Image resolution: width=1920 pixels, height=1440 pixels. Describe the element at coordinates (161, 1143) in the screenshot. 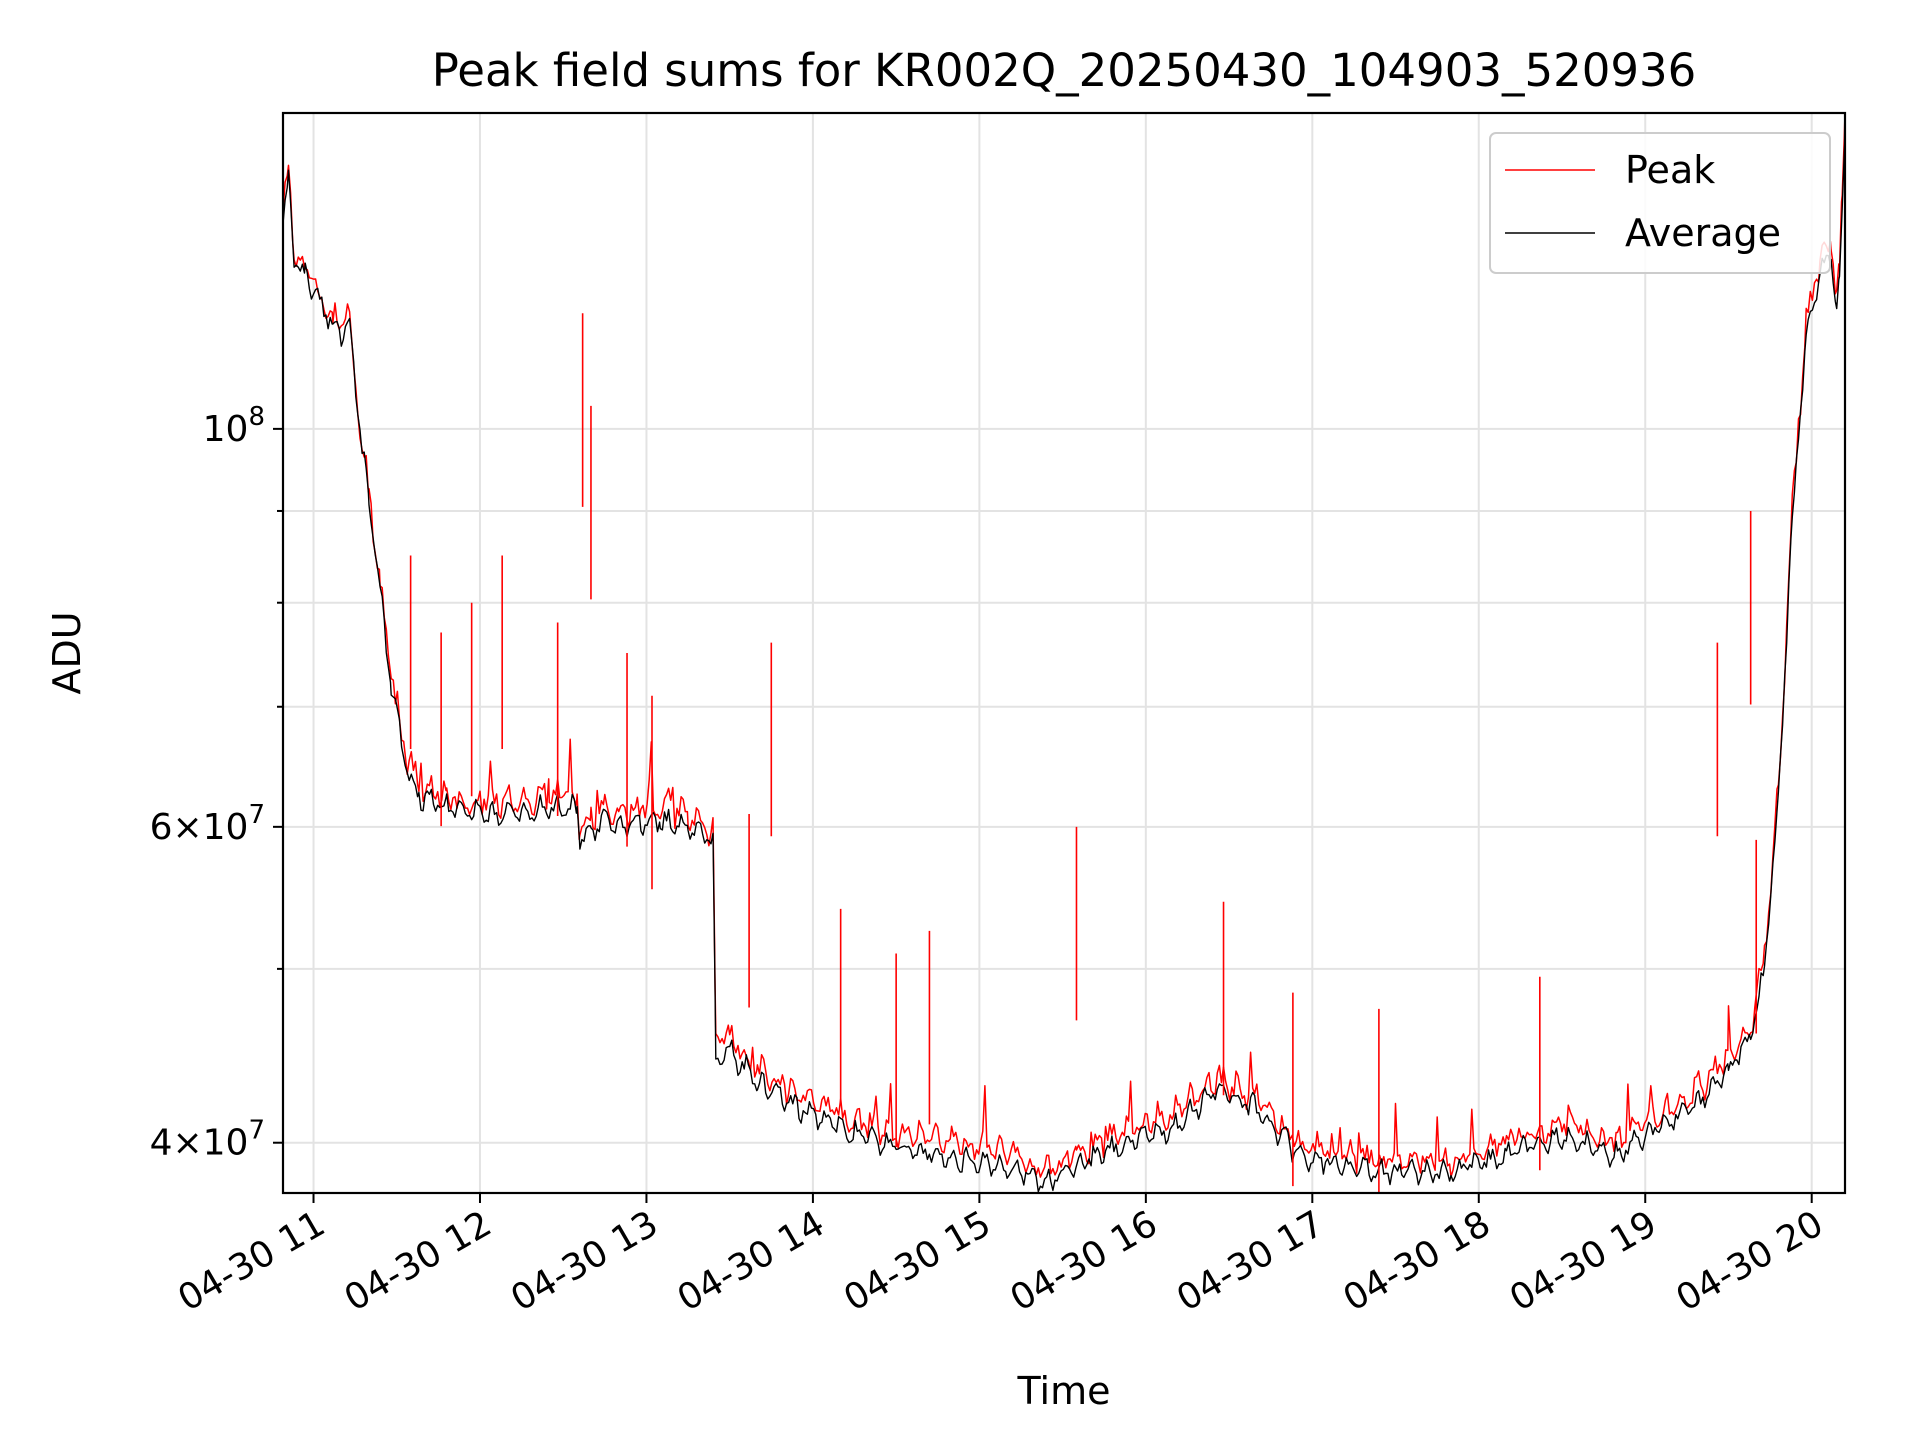

I see `y-tick-mantissa: 4` at that location.